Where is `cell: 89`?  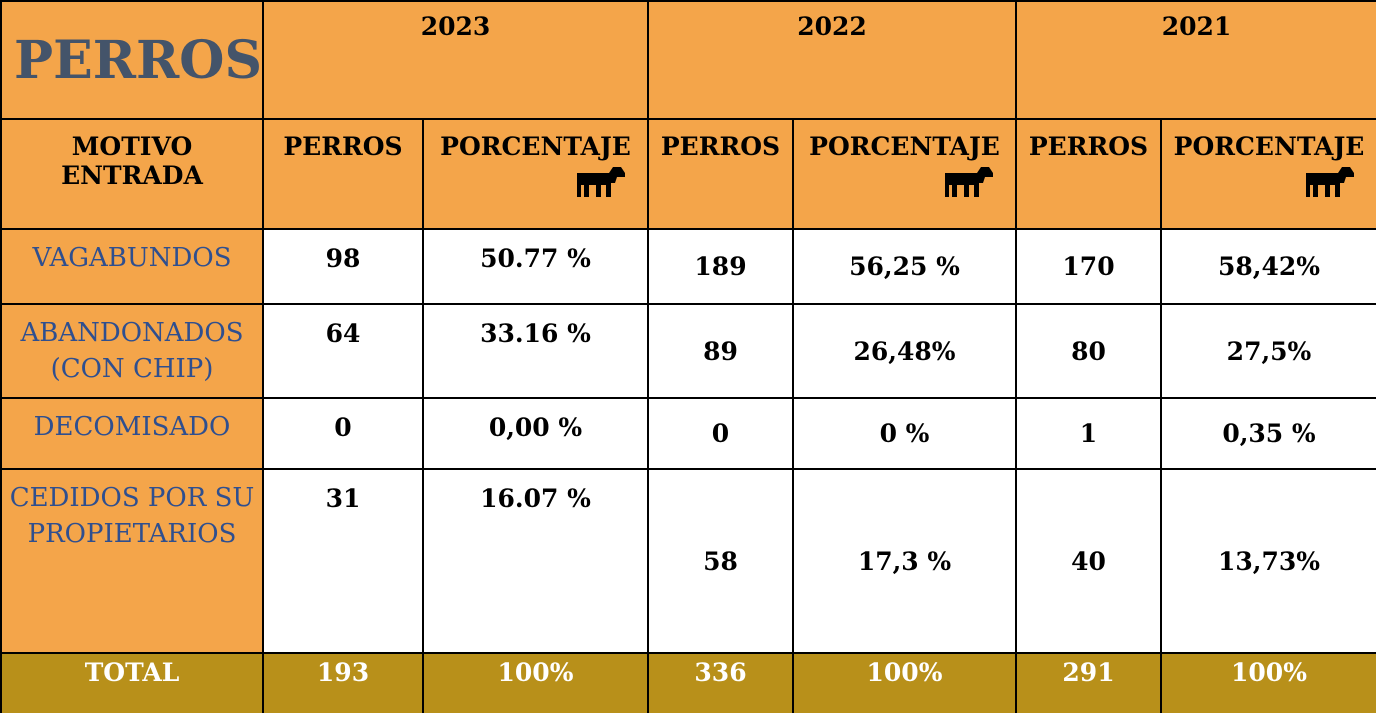
cell: 89 is located at coordinates (720, 351).